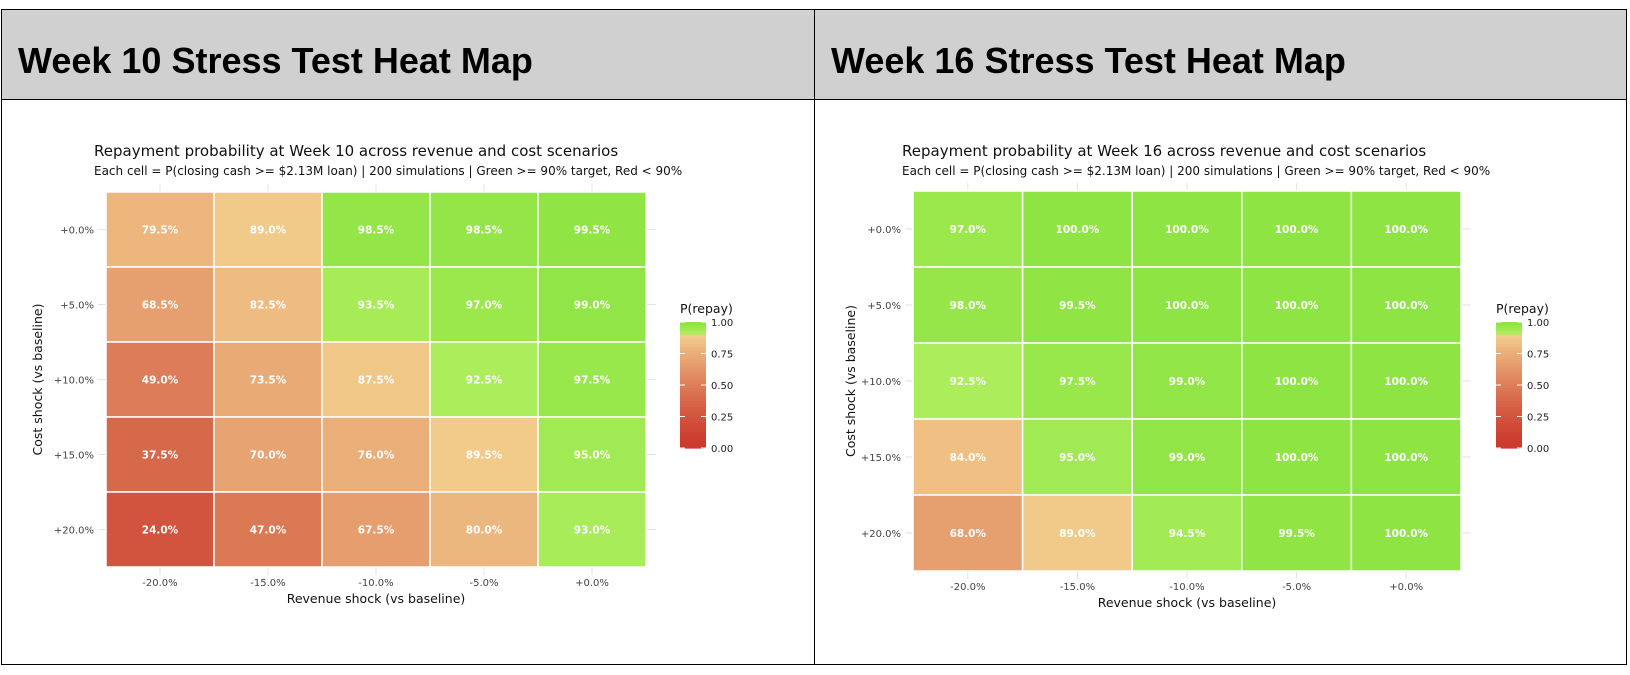 The image size is (1630, 675). What do you see at coordinates (484, 531) in the screenshot?
I see `cell-label: 80.0%` at bounding box center [484, 531].